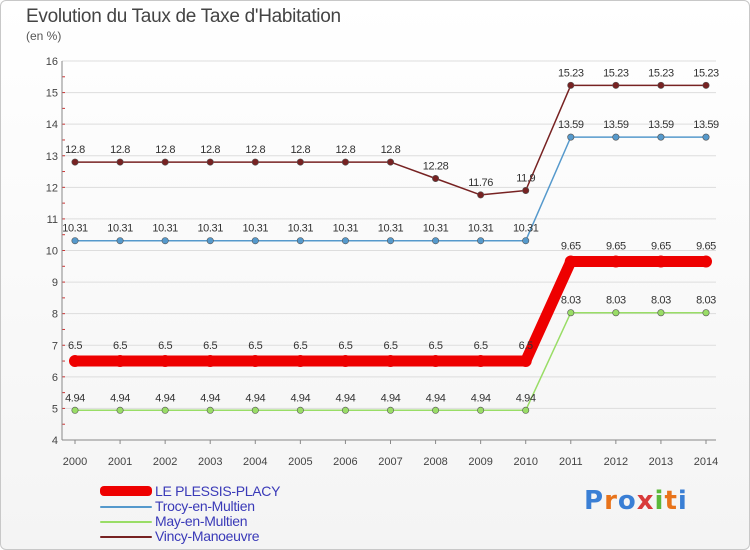  I want to click on x-tick-label: 2004, so click(255, 462).